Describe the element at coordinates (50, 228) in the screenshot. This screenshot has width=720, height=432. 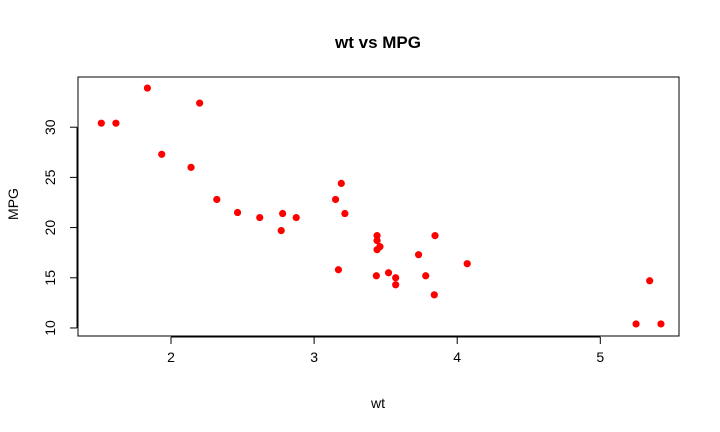
I see `y-tick-label: 20` at that location.